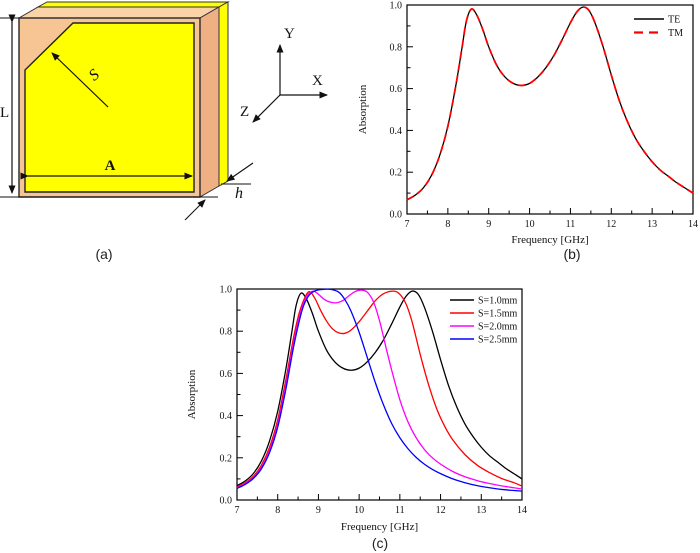  What do you see at coordinates (110, 166) in the screenshot?
I see `a-label: A` at bounding box center [110, 166].